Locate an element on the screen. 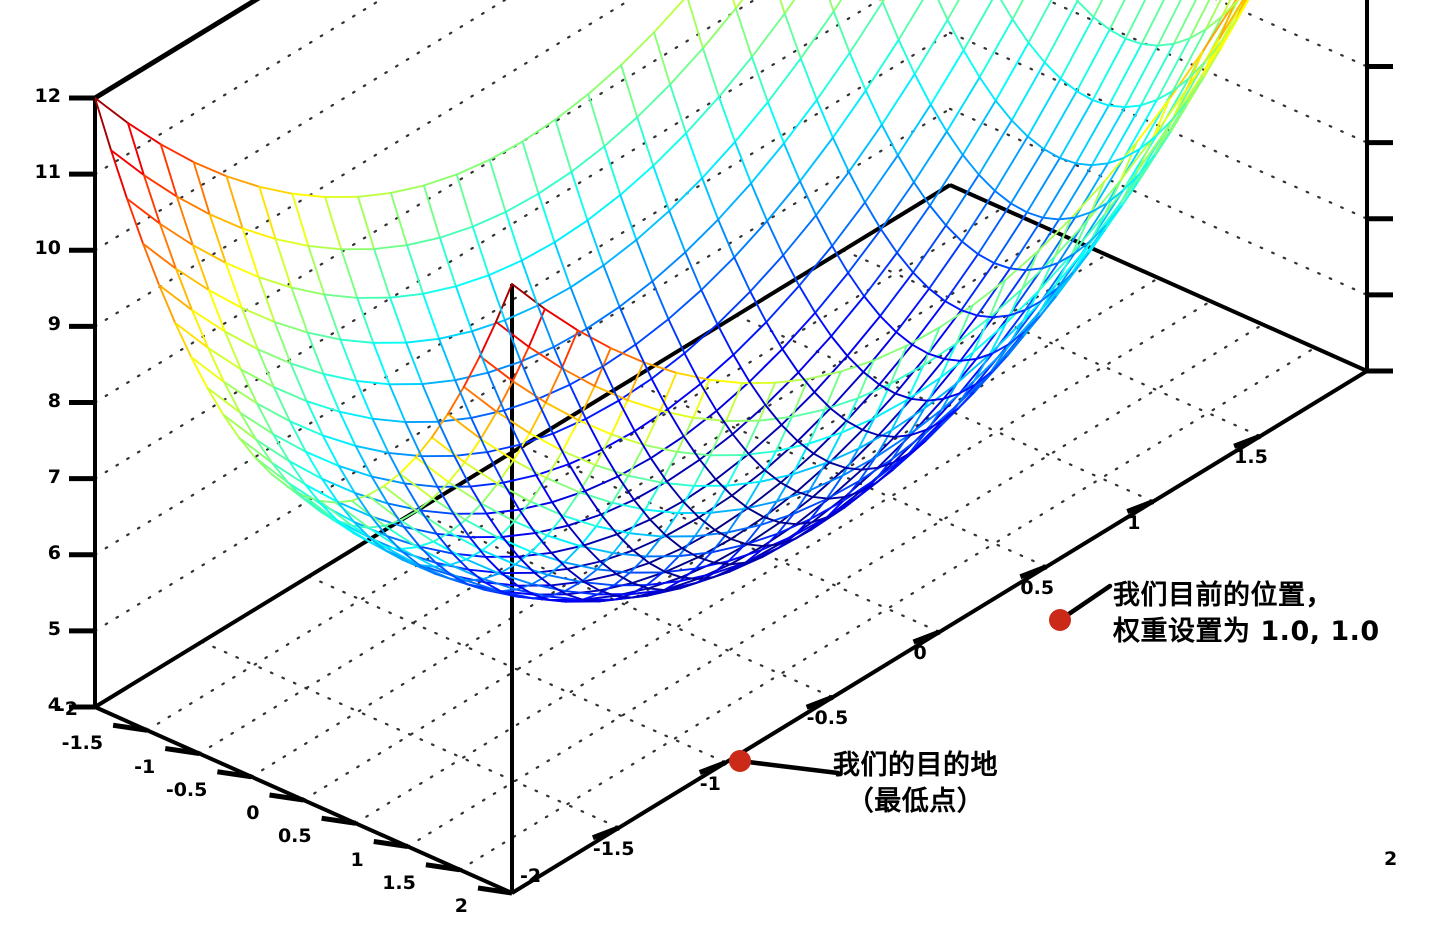 Image resolution: width=1432 pixels, height=946 pixels. axis-tick-label: 12 is located at coordinates (47, 96).